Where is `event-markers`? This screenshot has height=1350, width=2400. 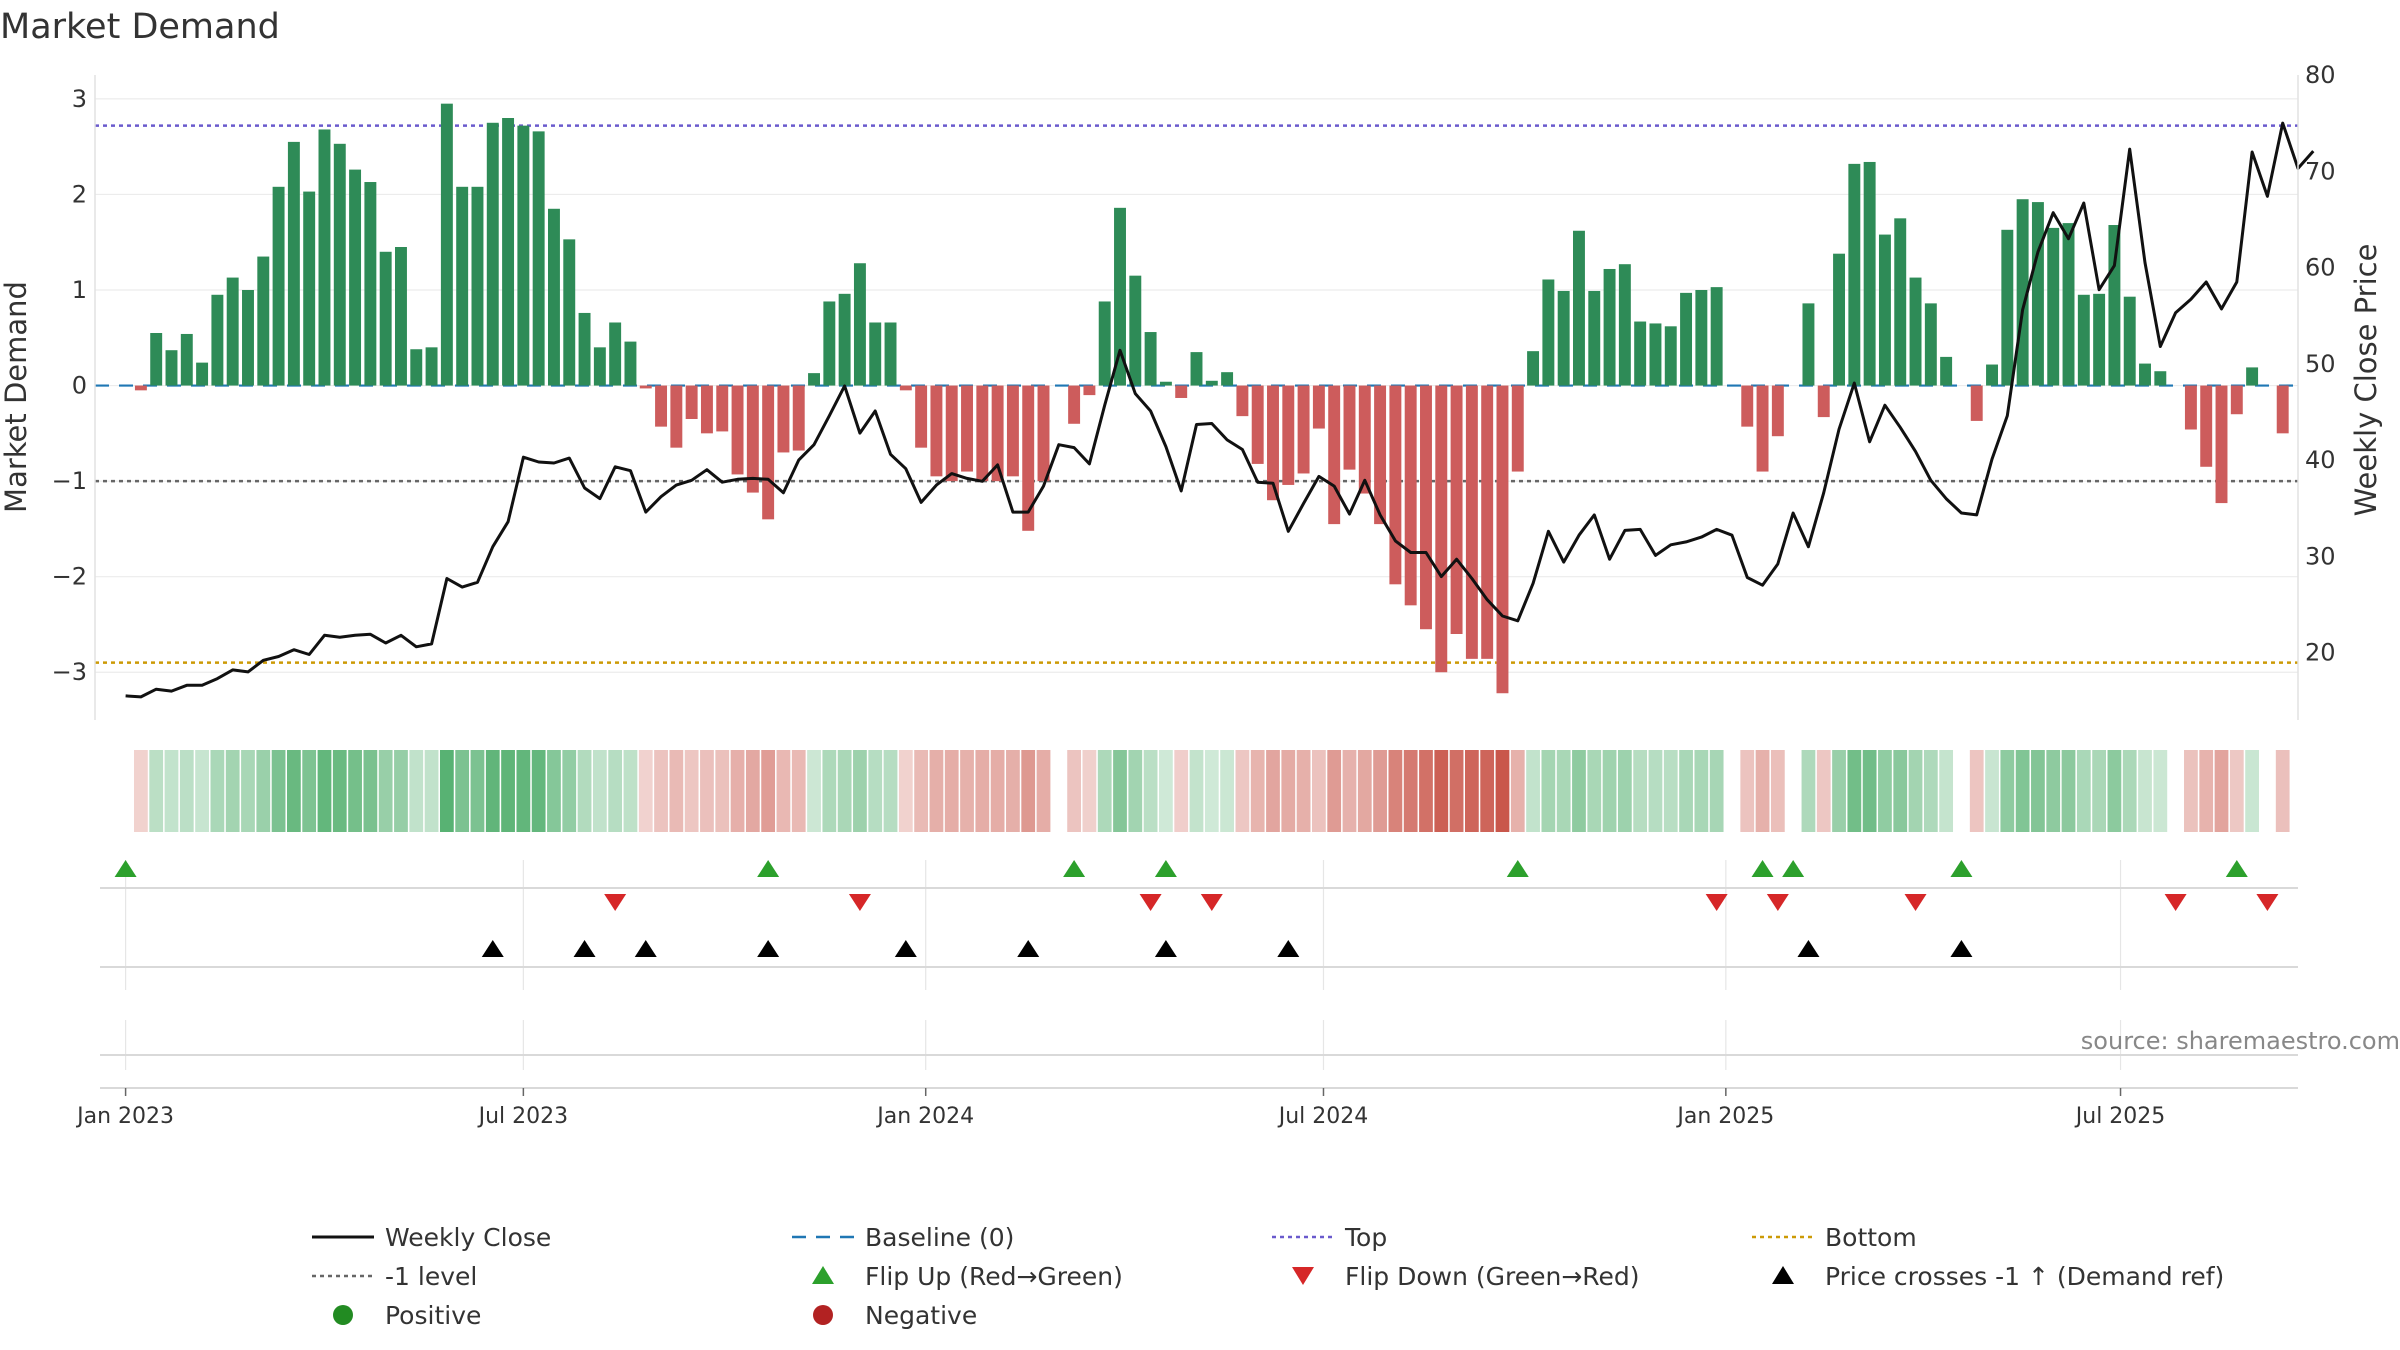
event-markers is located at coordinates (1196, 908).